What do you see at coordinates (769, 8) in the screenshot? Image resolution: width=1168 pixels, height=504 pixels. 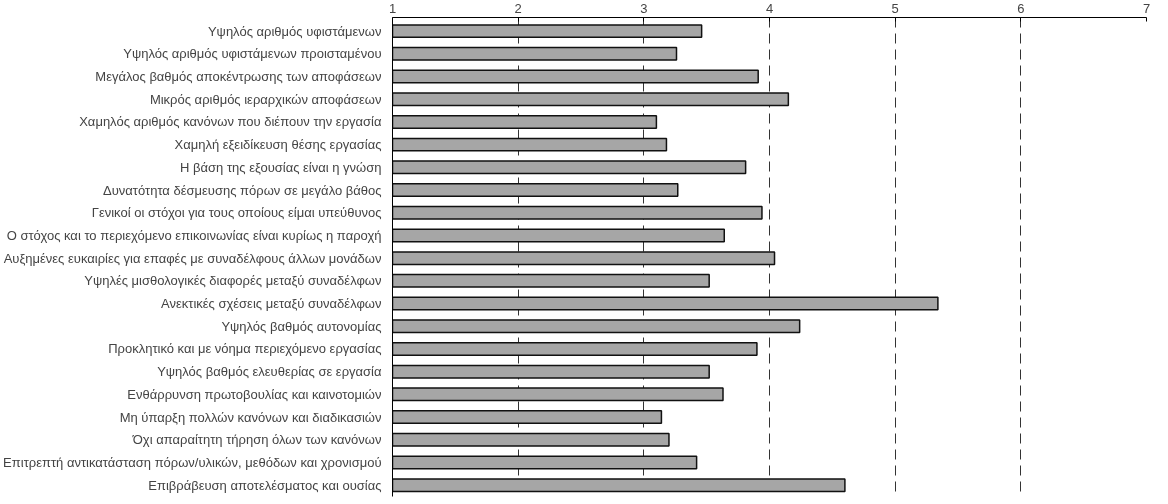 I see `x-tick-label: 4` at bounding box center [769, 8].